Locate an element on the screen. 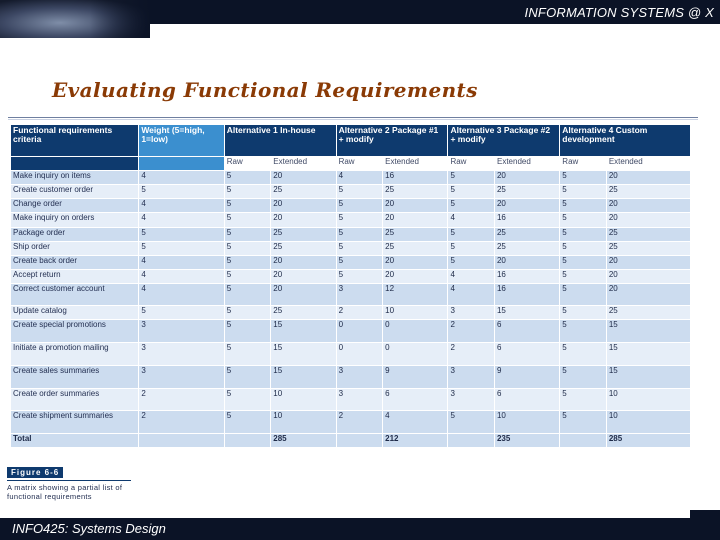 This screenshot has height=540, width=720. total-alt1-raw-blank is located at coordinates (247, 440).